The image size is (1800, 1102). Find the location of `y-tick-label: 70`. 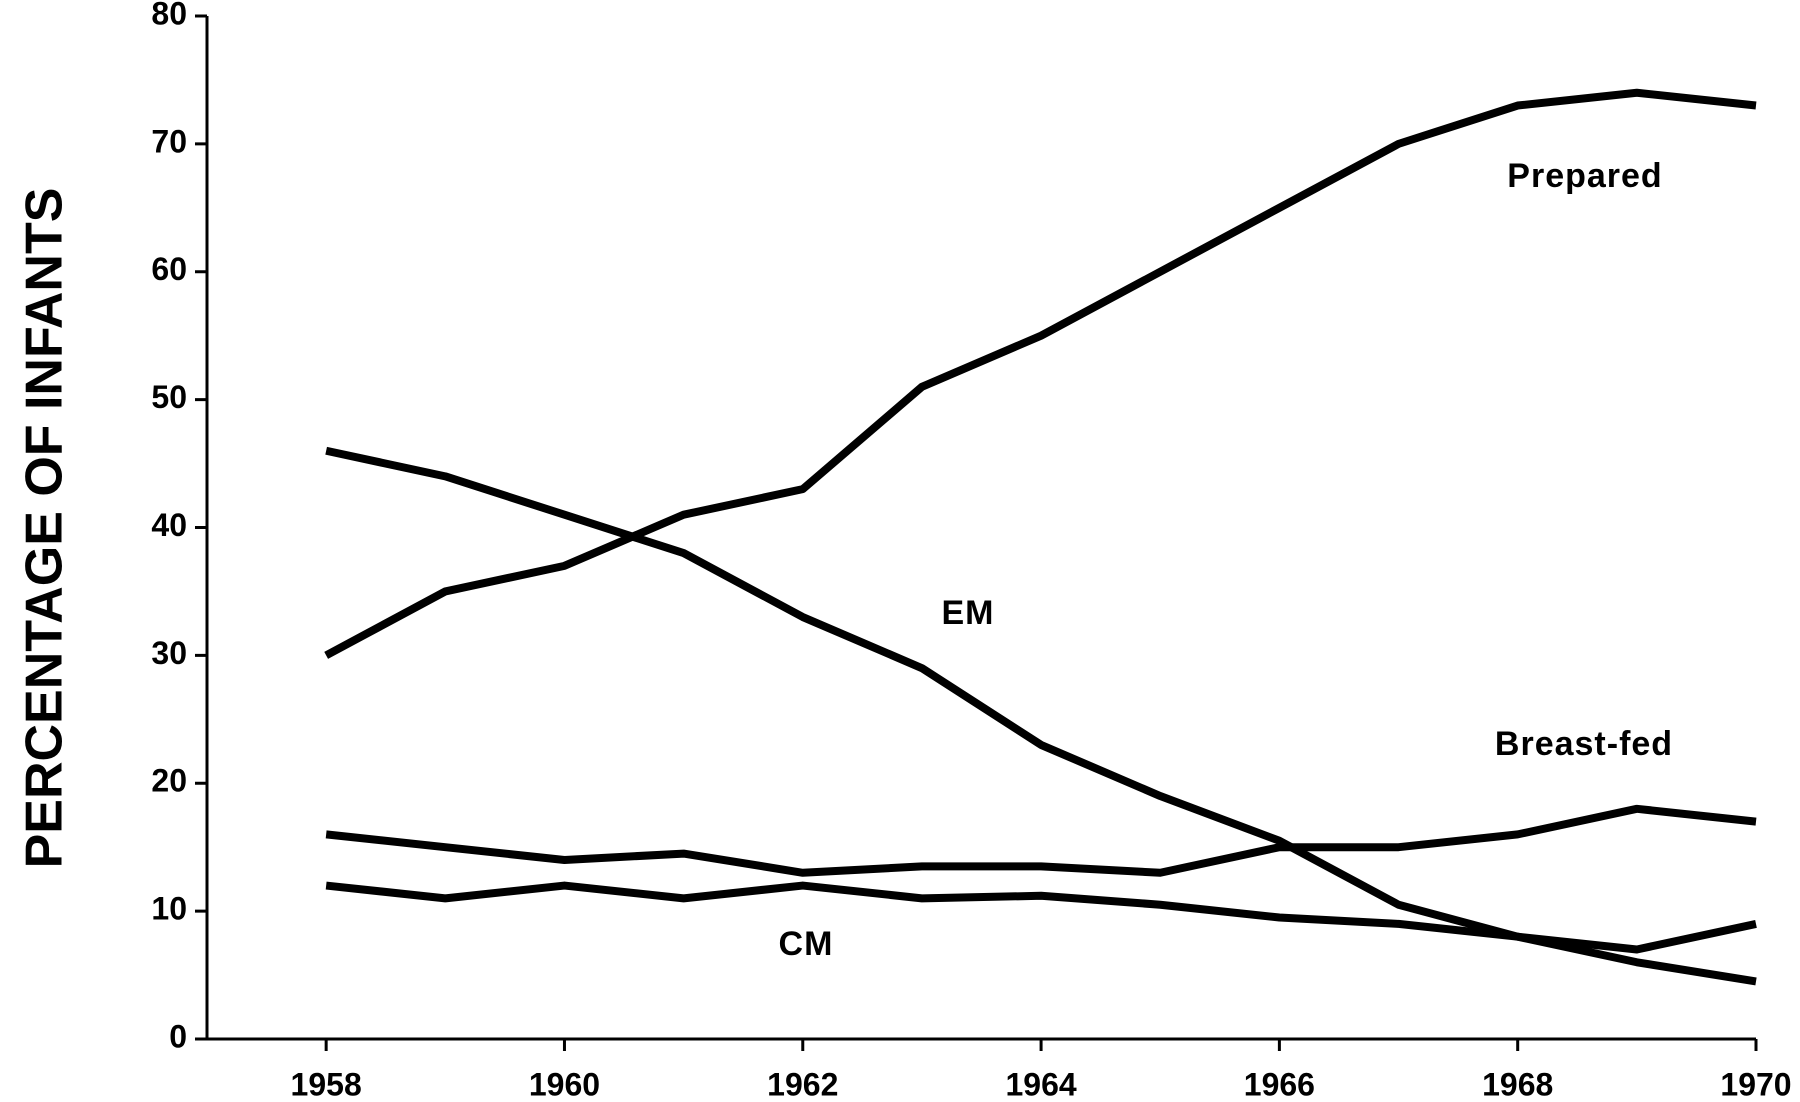

y-tick-label: 70 is located at coordinates (169, 141).